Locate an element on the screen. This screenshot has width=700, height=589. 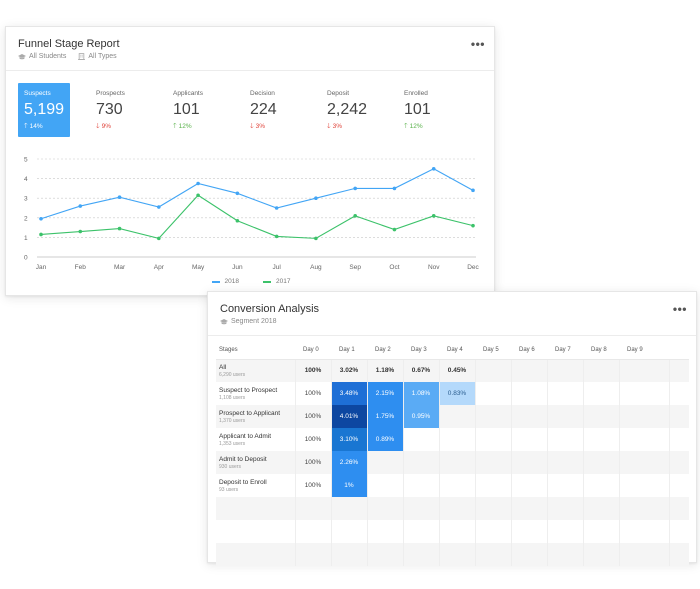
conversion-cell-day-1: 4.01% is located at coordinates (349, 416).